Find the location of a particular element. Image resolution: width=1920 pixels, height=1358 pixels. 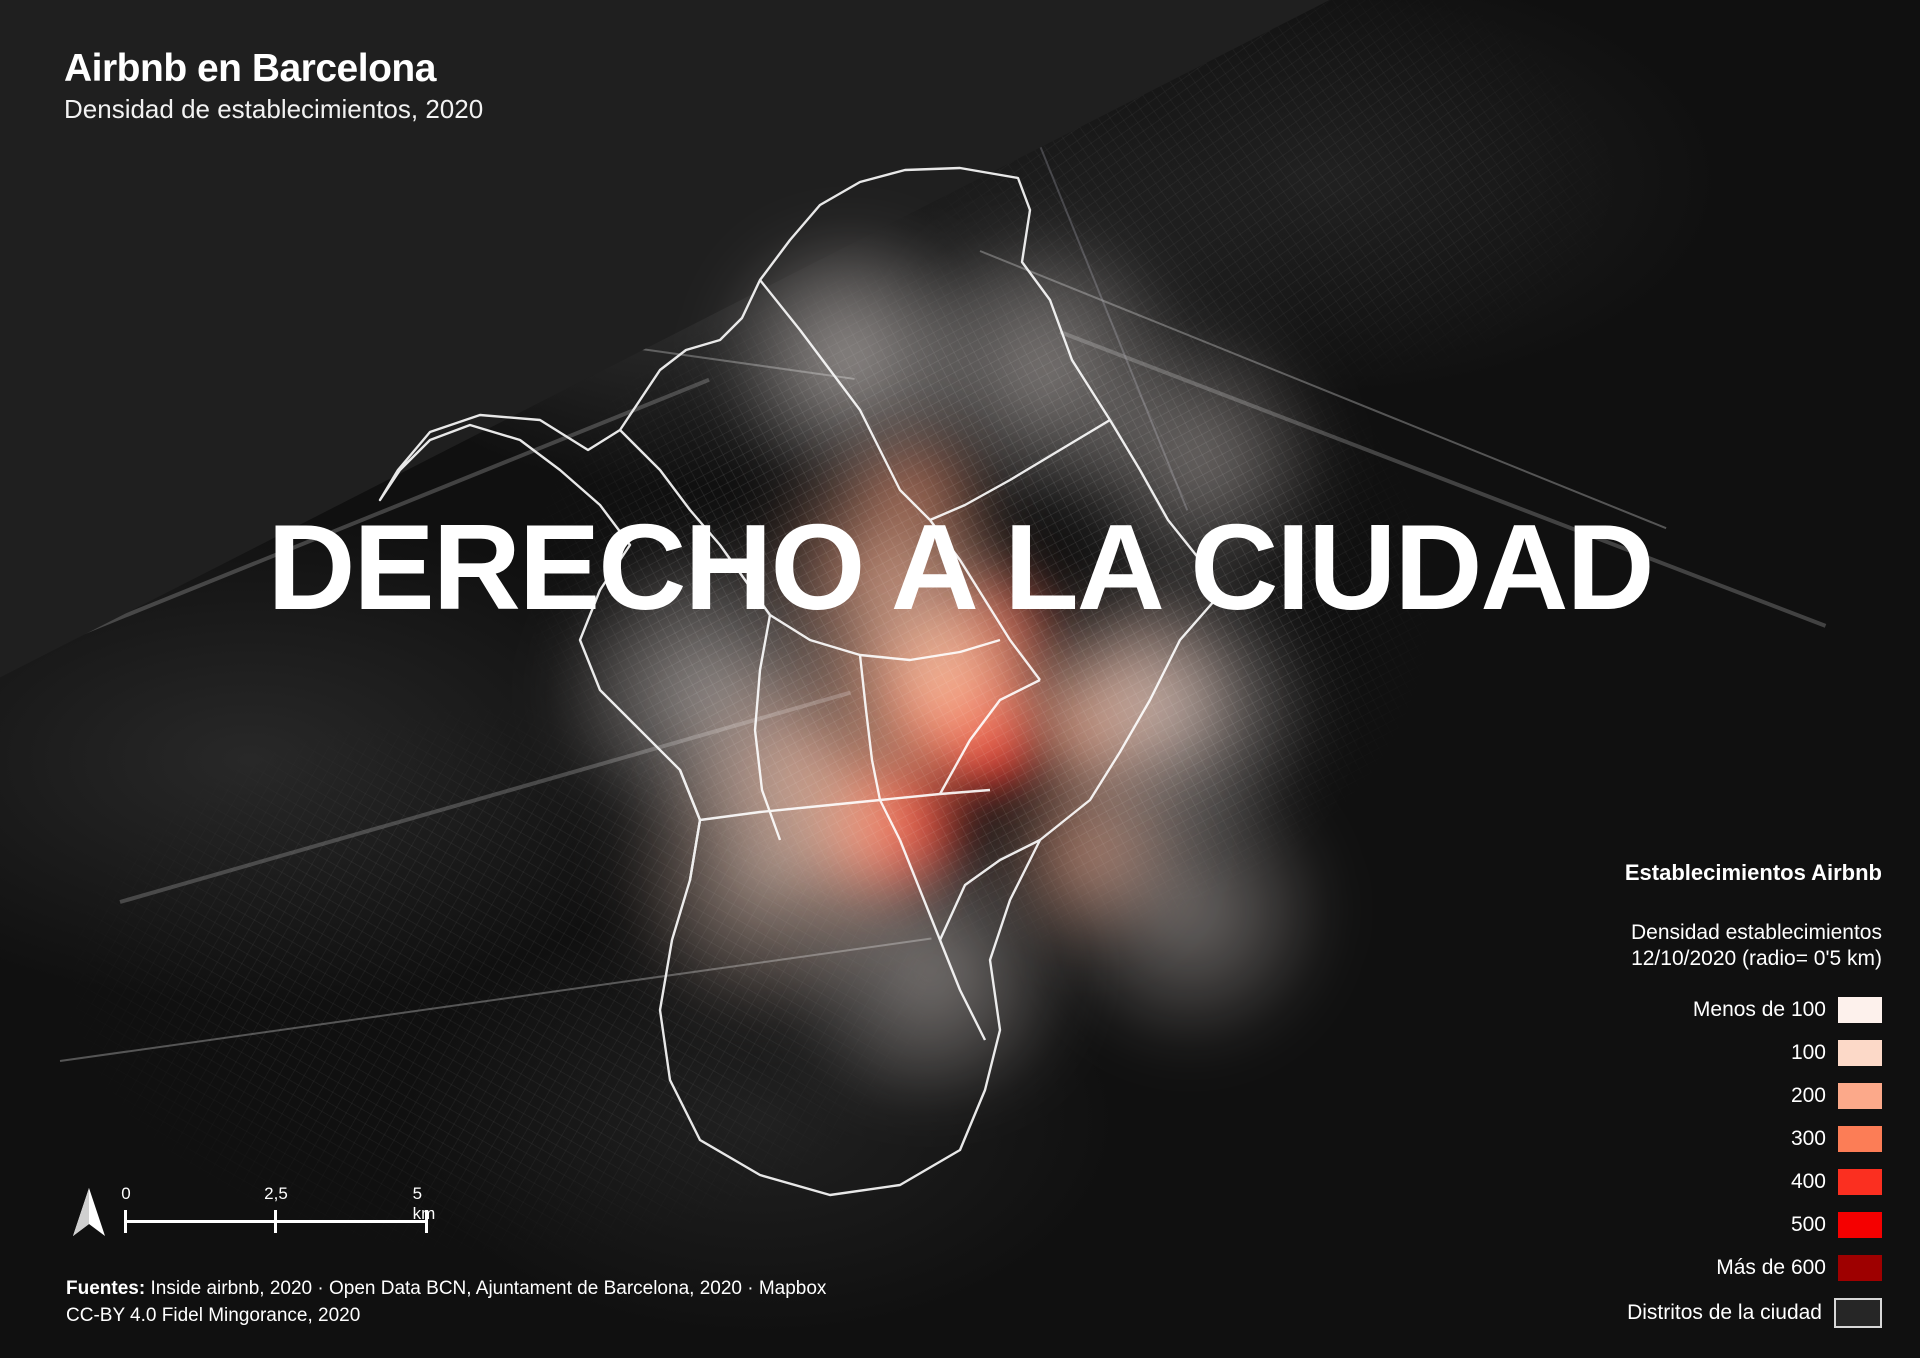

headline-overlay: DERECHO A LA CIUDAD is located at coordinates (960, 567).